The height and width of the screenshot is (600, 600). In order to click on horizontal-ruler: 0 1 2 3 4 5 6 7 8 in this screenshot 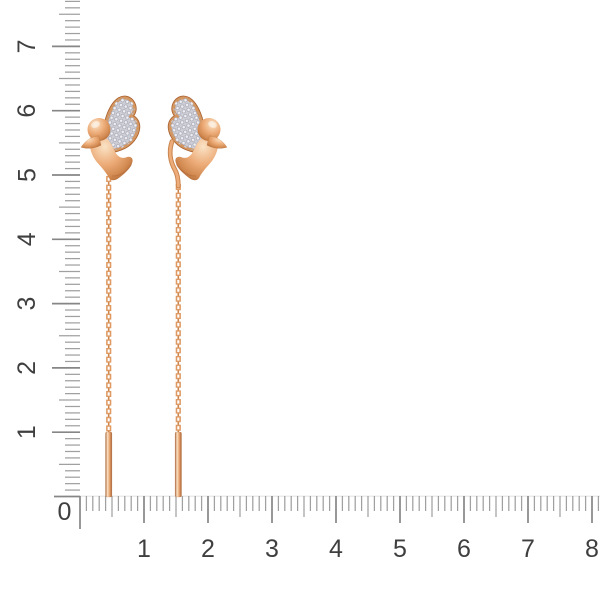, I will do `click(329, 529)`.